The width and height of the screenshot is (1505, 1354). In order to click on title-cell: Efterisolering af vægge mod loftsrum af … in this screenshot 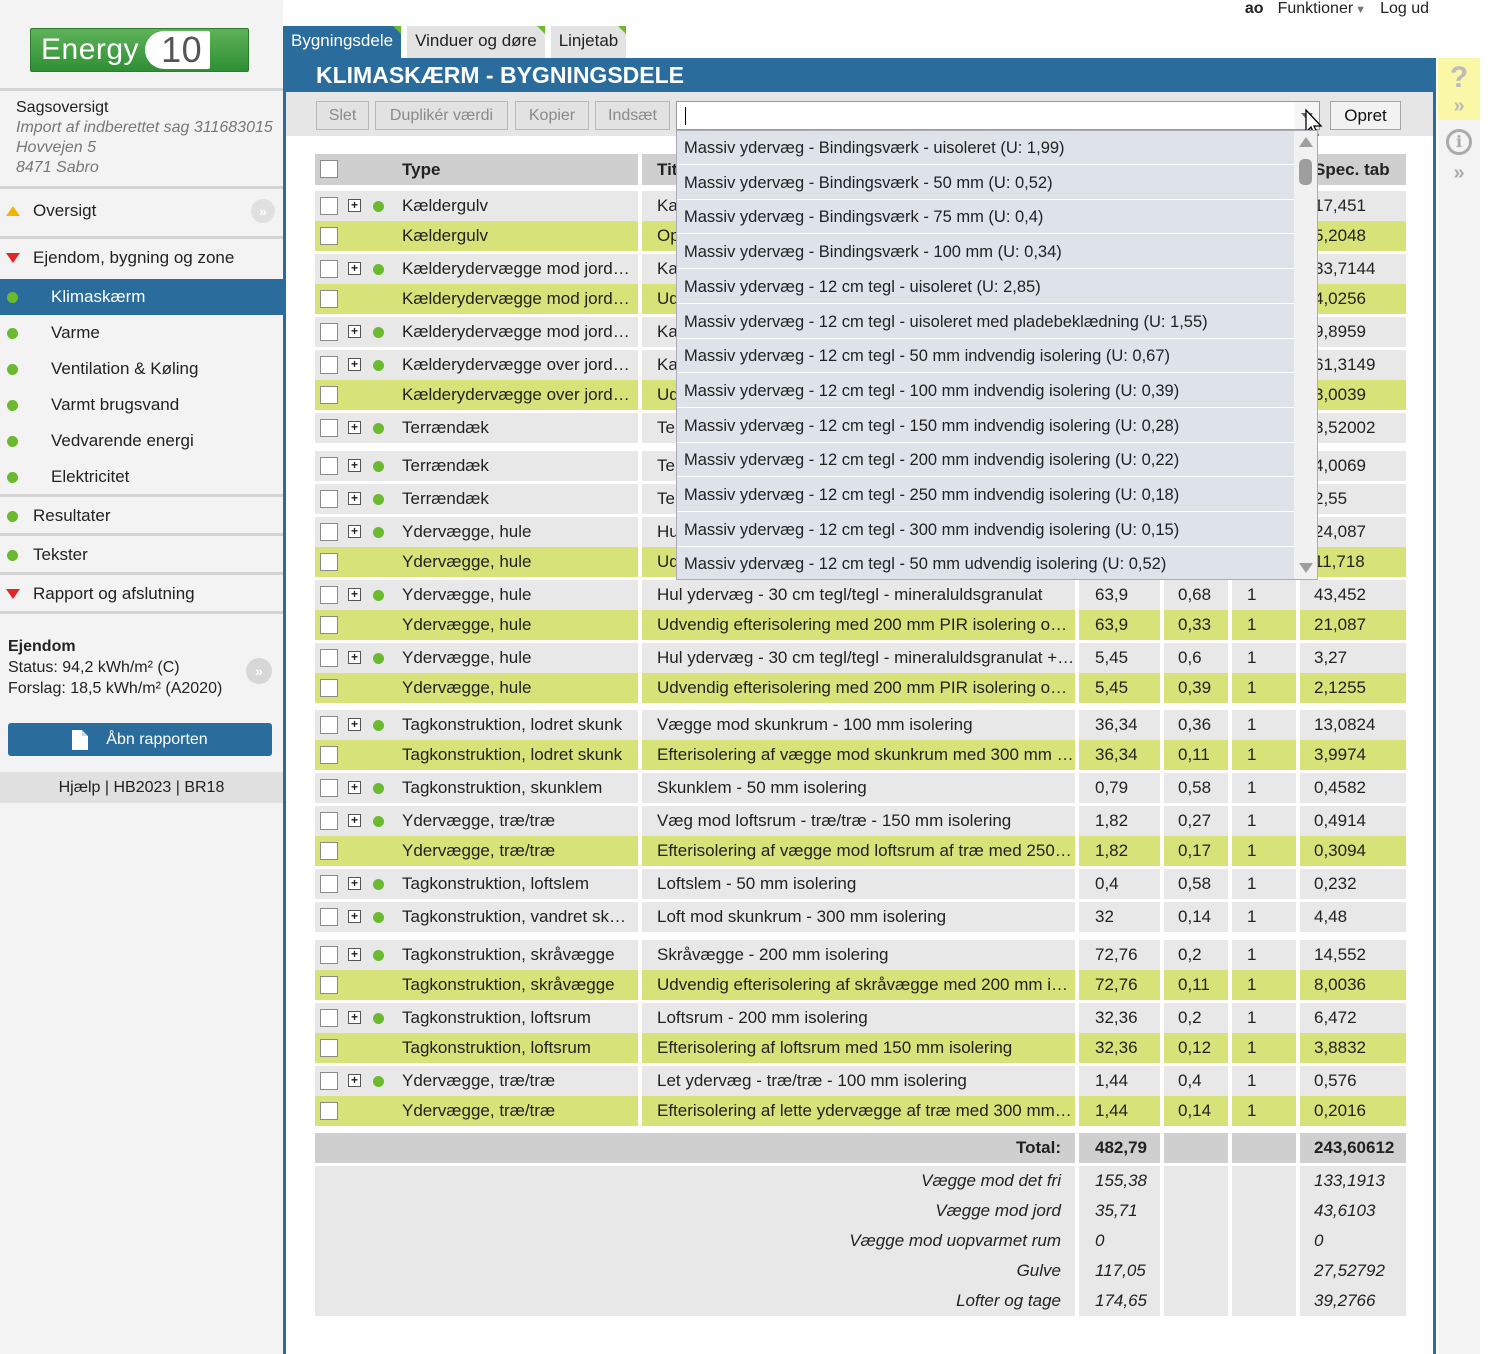, I will do `click(858, 851)`.